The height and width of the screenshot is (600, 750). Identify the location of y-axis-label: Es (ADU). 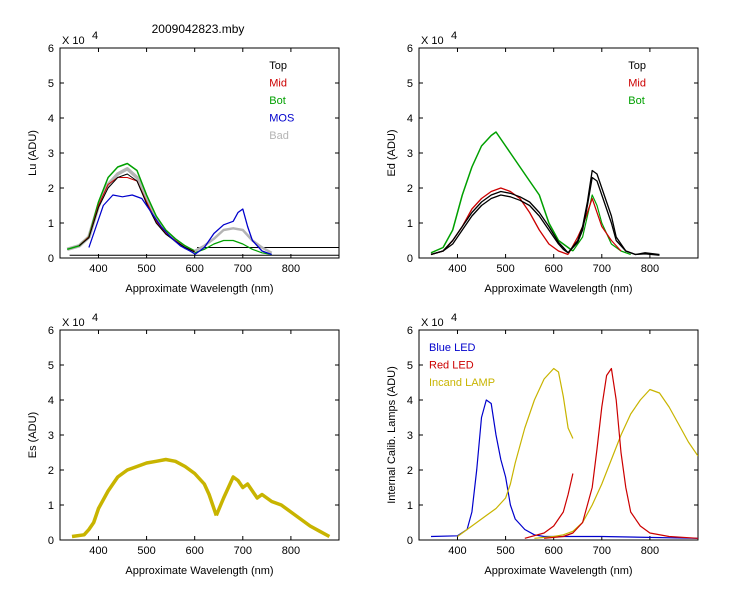
(33, 435).